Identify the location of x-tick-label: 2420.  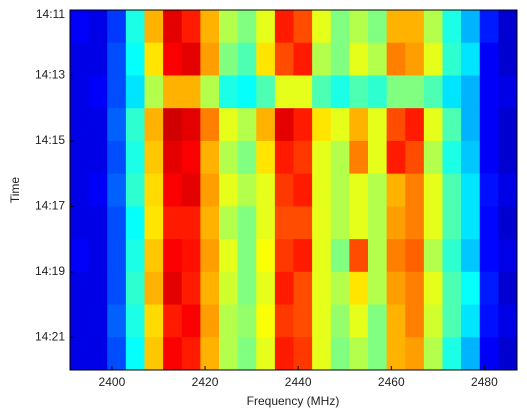
(205, 382).